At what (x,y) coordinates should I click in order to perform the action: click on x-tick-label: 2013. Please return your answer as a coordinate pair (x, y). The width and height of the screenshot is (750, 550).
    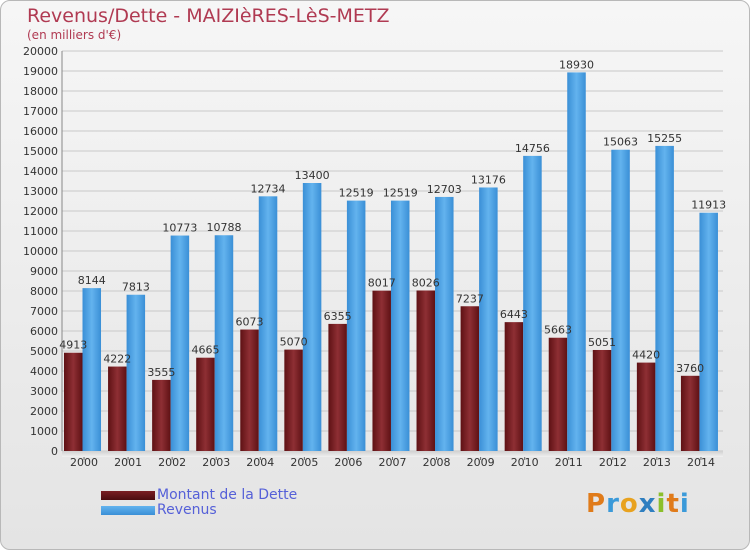
    Looking at the image, I should click on (657, 462).